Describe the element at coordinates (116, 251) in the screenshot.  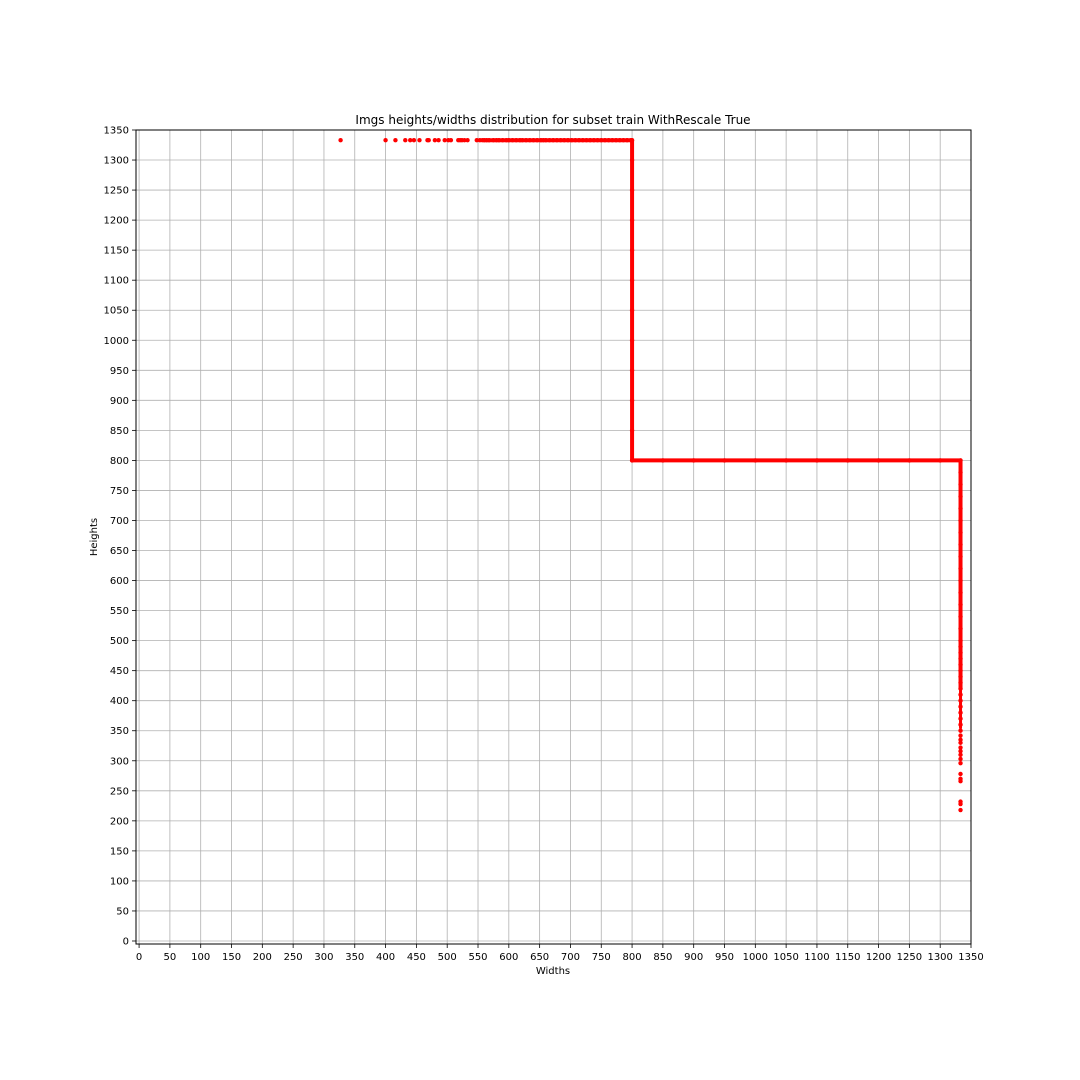
I see `y-tick-label: 1150` at that location.